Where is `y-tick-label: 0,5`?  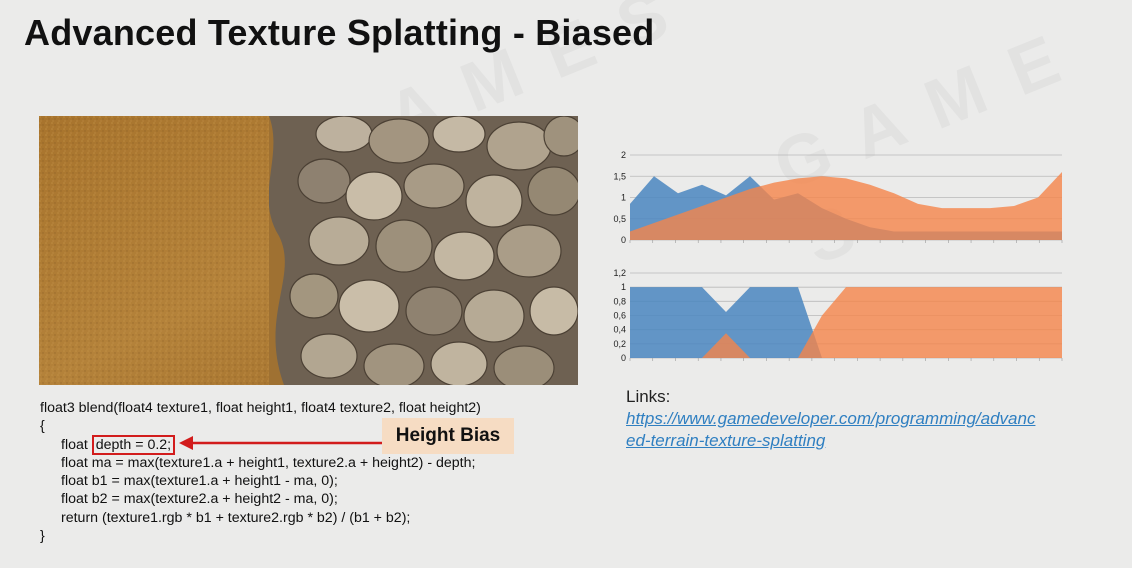
y-tick-label: 0,5 is located at coordinates (619, 219).